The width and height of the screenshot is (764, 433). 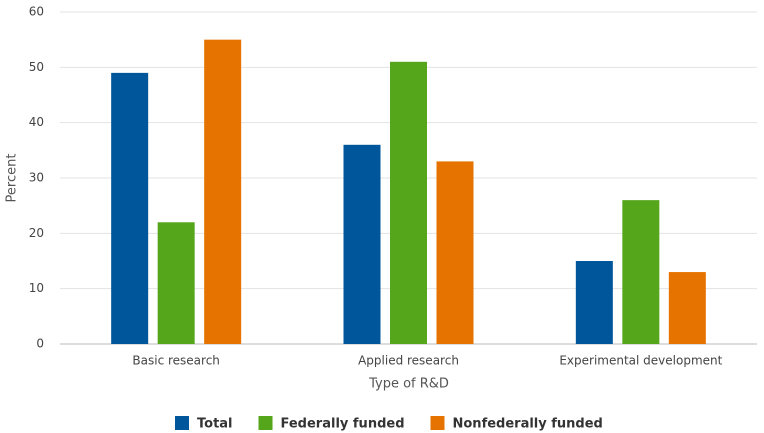 What do you see at coordinates (408, 384) in the screenshot?
I see `x-axis-title: Type of R&D` at bounding box center [408, 384].